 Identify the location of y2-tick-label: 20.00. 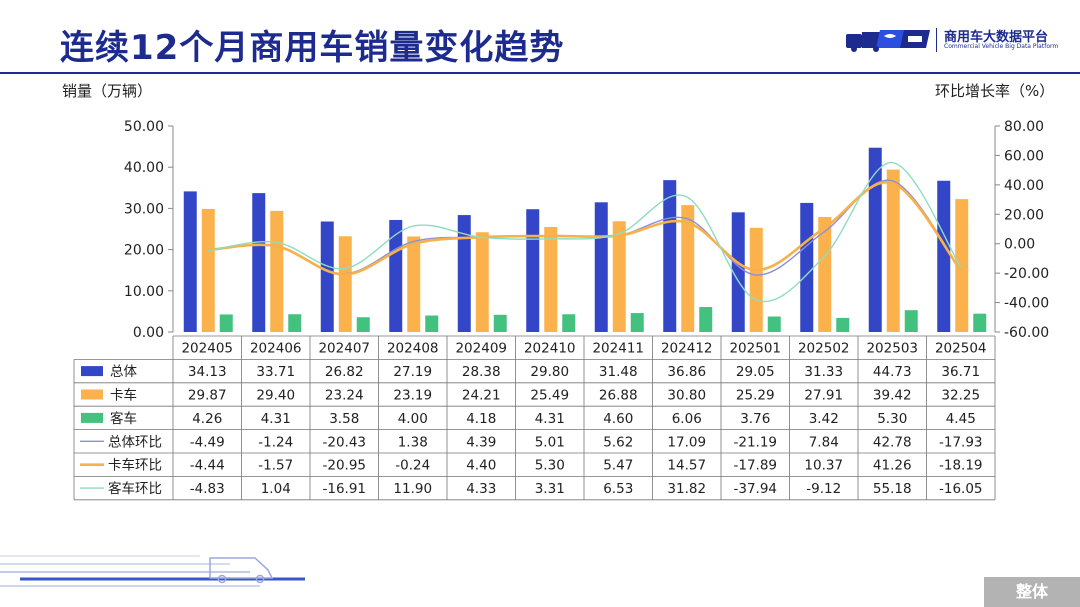
(1024, 215).